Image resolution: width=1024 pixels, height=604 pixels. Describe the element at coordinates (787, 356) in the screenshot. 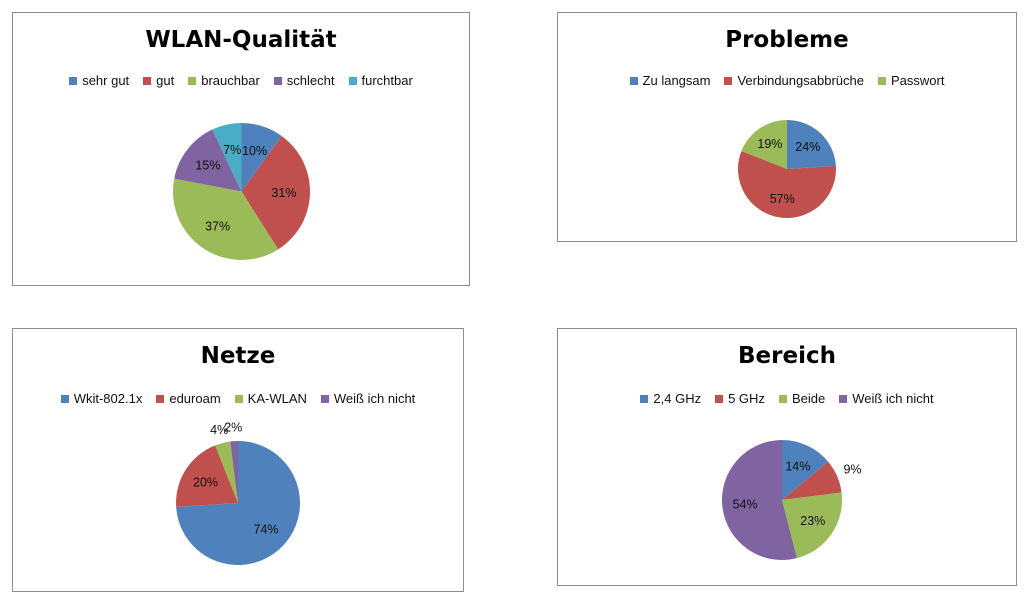

I see `chart-title: Bereich` at that location.